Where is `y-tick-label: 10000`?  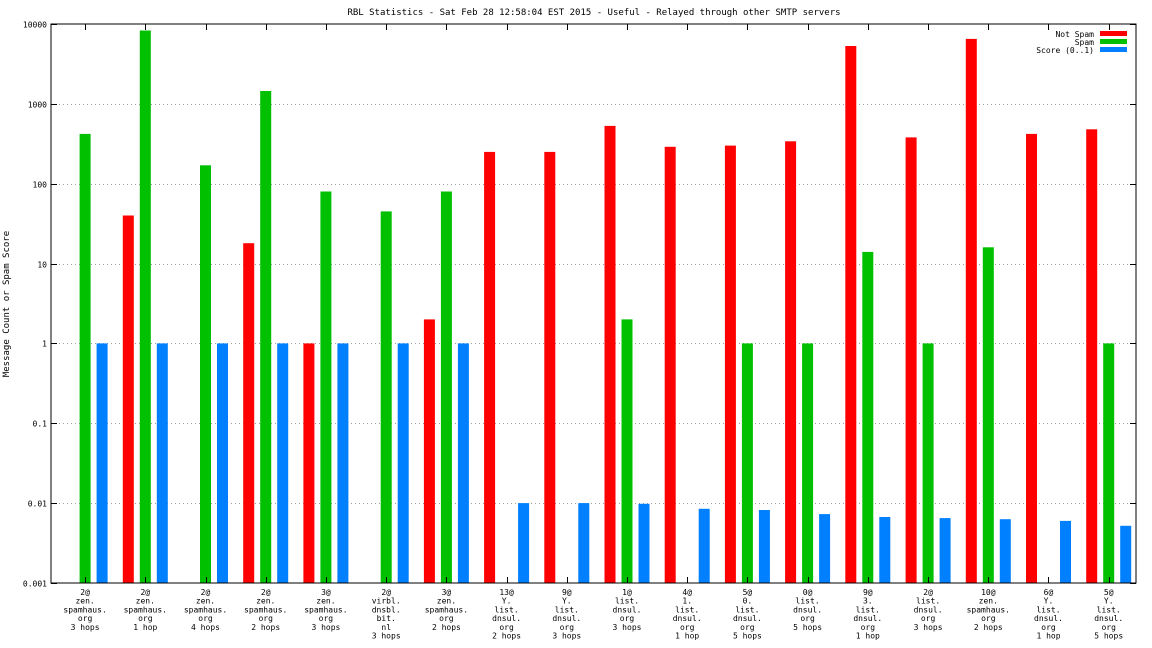 y-tick-label: 10000 is located at coordinates (35, 25).